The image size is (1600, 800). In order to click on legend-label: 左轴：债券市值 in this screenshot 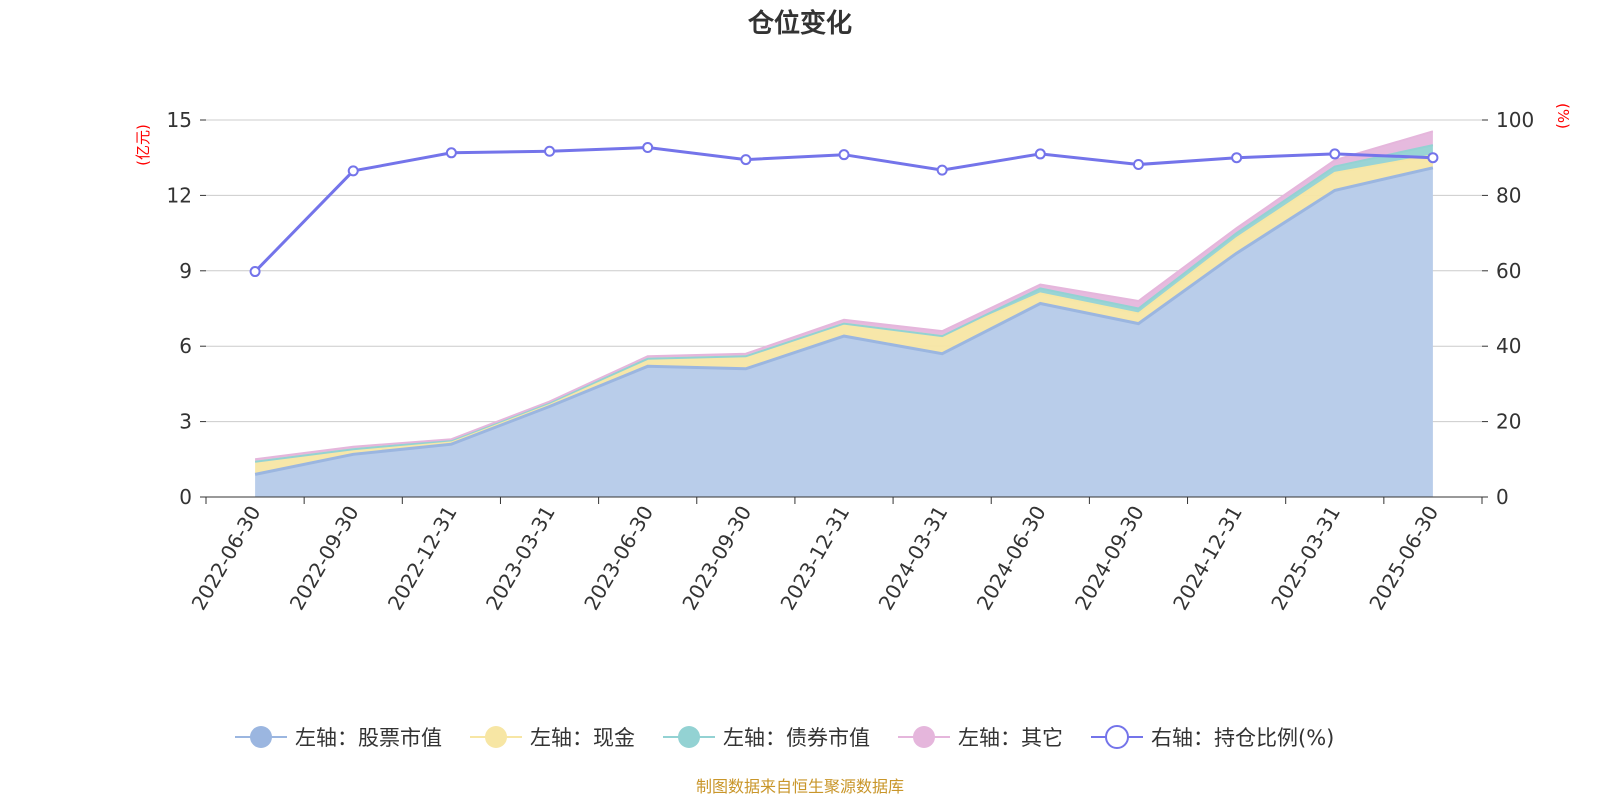, I will do `click(796, 738)`.